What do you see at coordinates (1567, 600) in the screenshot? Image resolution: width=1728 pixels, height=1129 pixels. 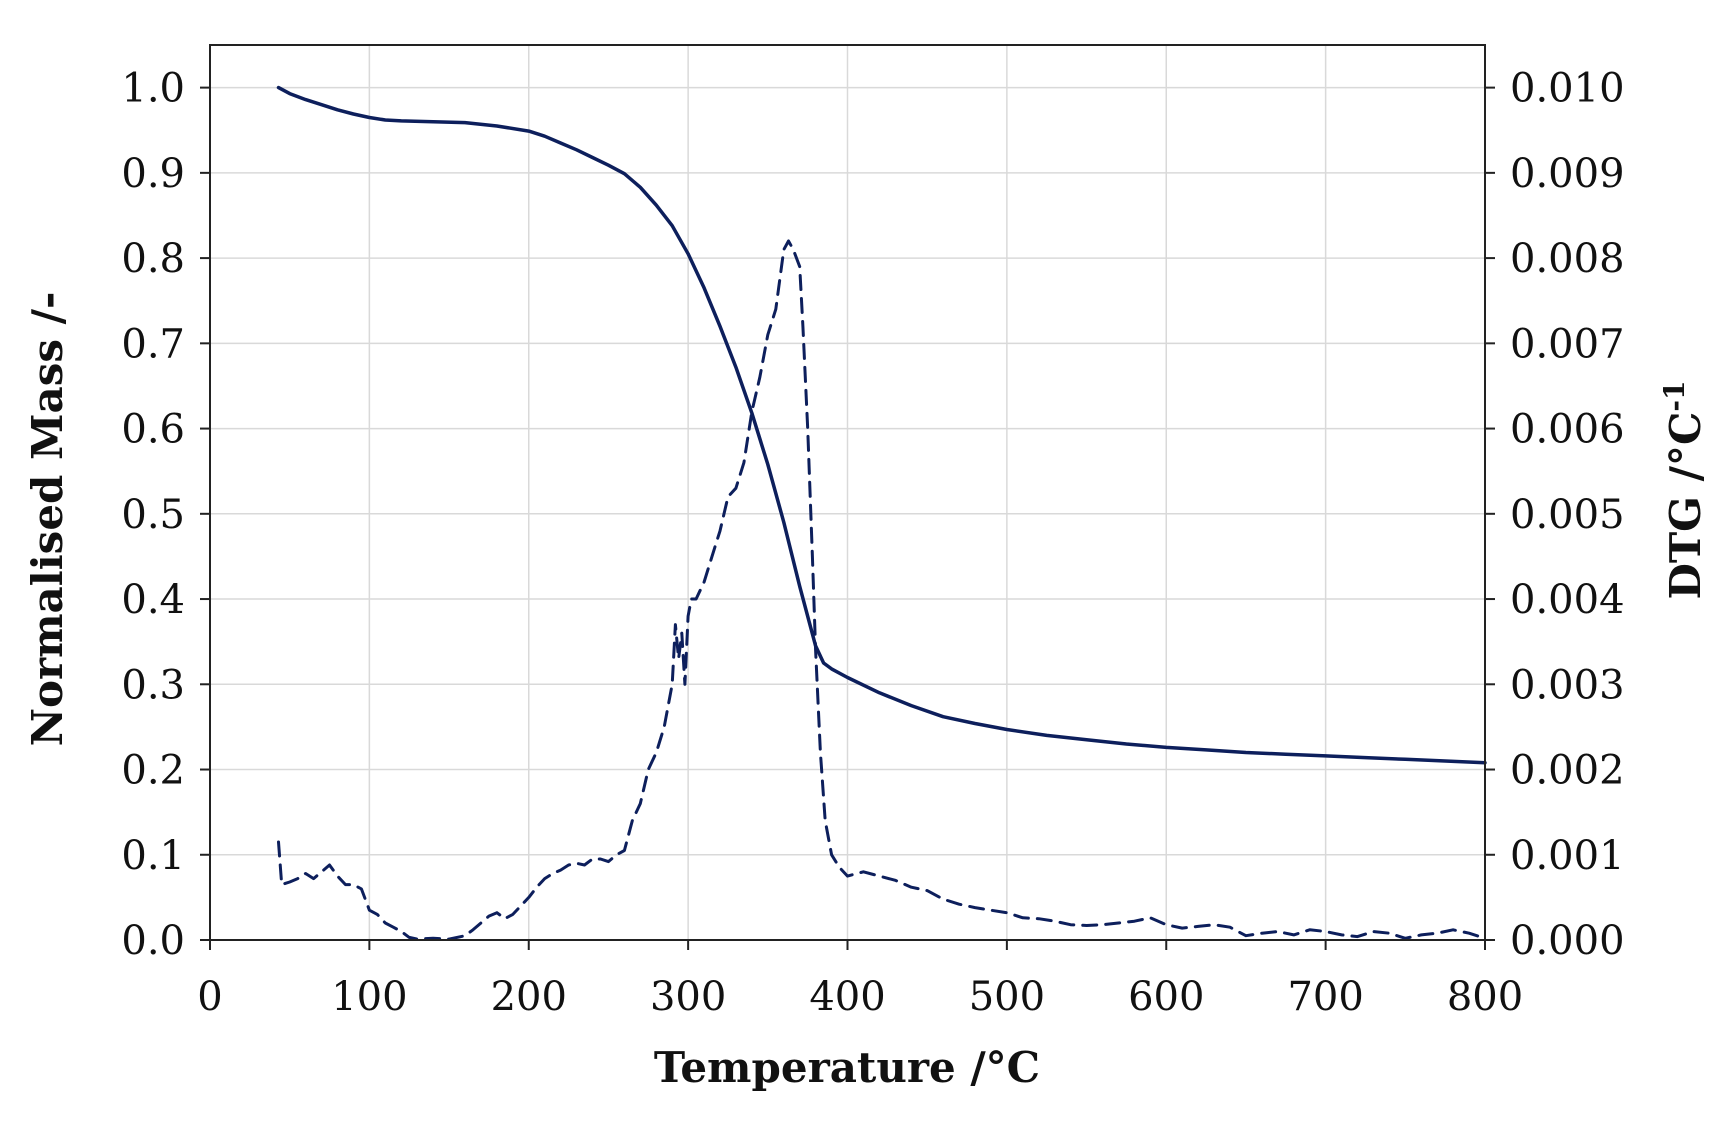 I see `y2-tick-label: 0.004` at bounding box center [1567, 600].